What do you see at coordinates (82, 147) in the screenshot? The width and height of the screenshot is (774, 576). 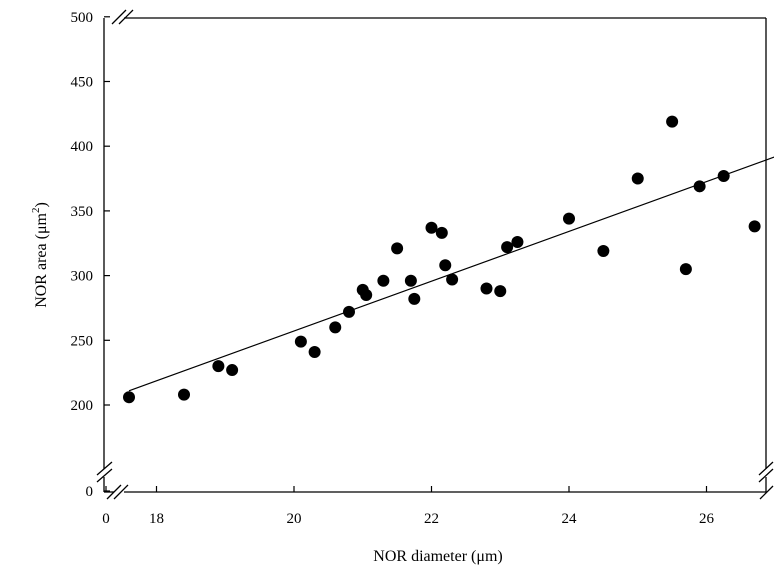 I see `y-tick-label: 400` at bounding box center [82, 147].